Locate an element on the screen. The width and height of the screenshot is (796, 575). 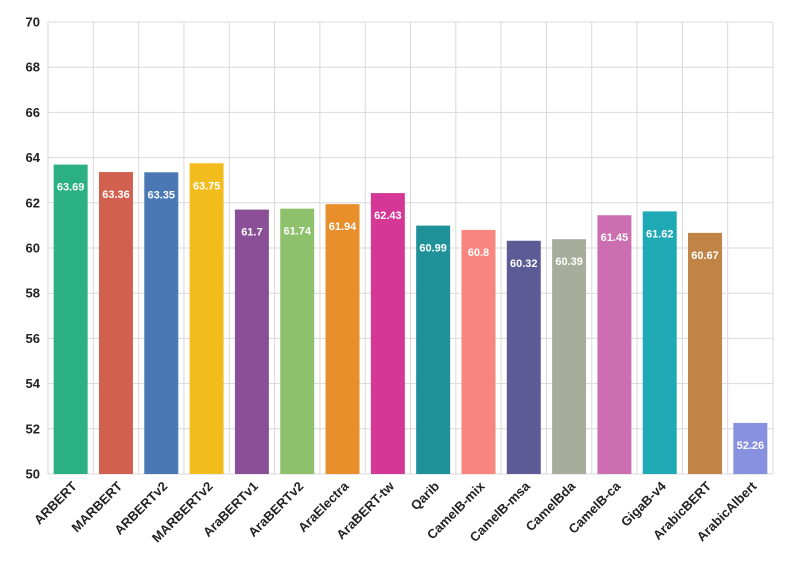
value-label: 60.32 is located at coordinates (524, 264).